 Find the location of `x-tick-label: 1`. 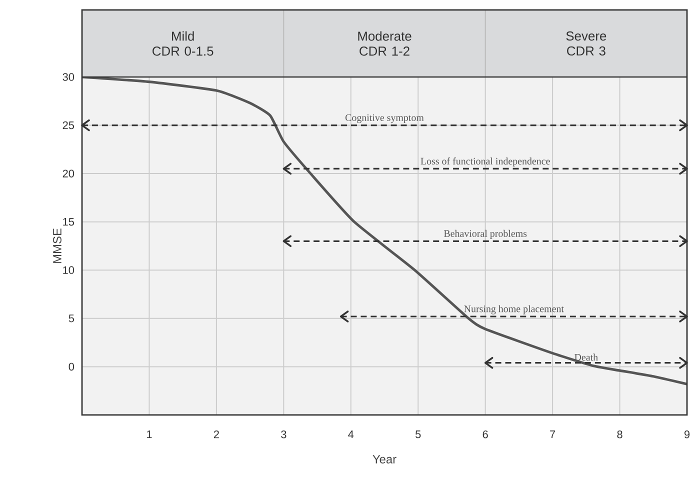

x-tick-label: 1 is located at coordinates (149, 434).